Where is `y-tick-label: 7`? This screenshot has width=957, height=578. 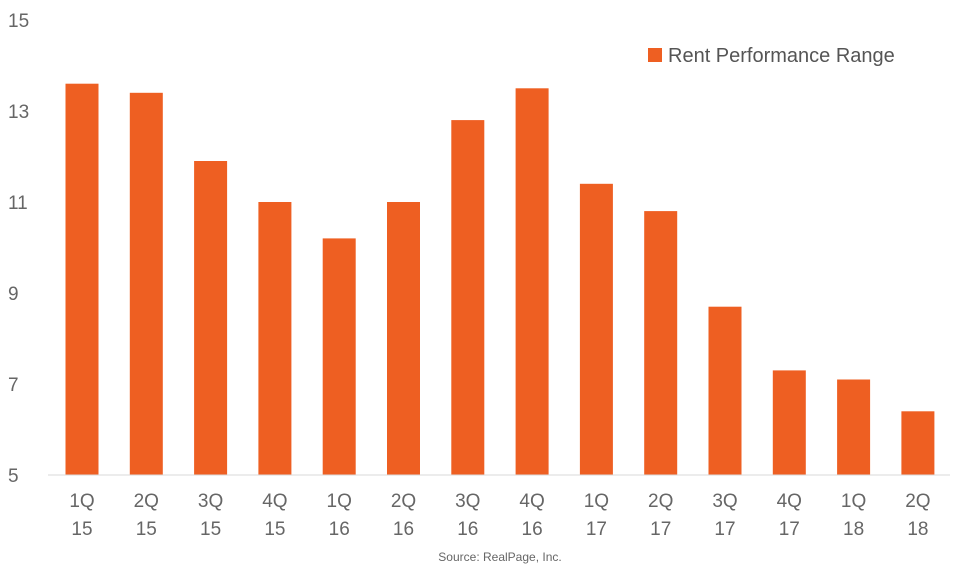
y-tick-label: 7 is located at coordinates (13, 385).